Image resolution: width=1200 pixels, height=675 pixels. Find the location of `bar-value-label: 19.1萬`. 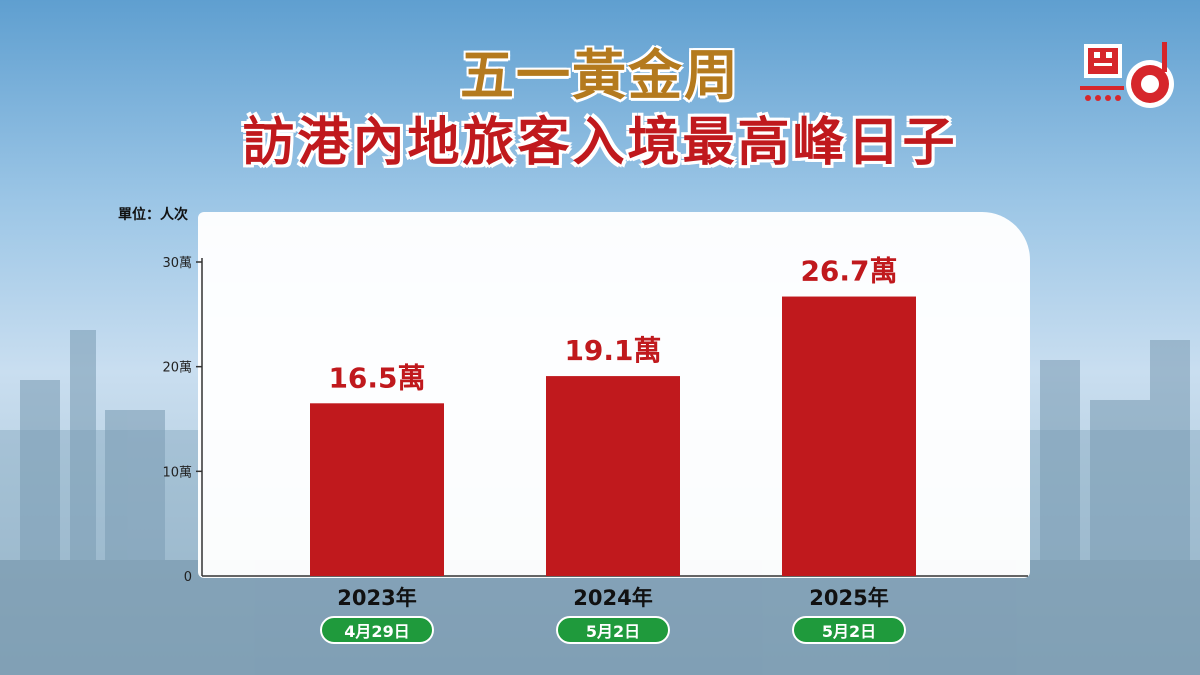

bar-value-label: 19.1萬 is located at coordinates (612, 350).